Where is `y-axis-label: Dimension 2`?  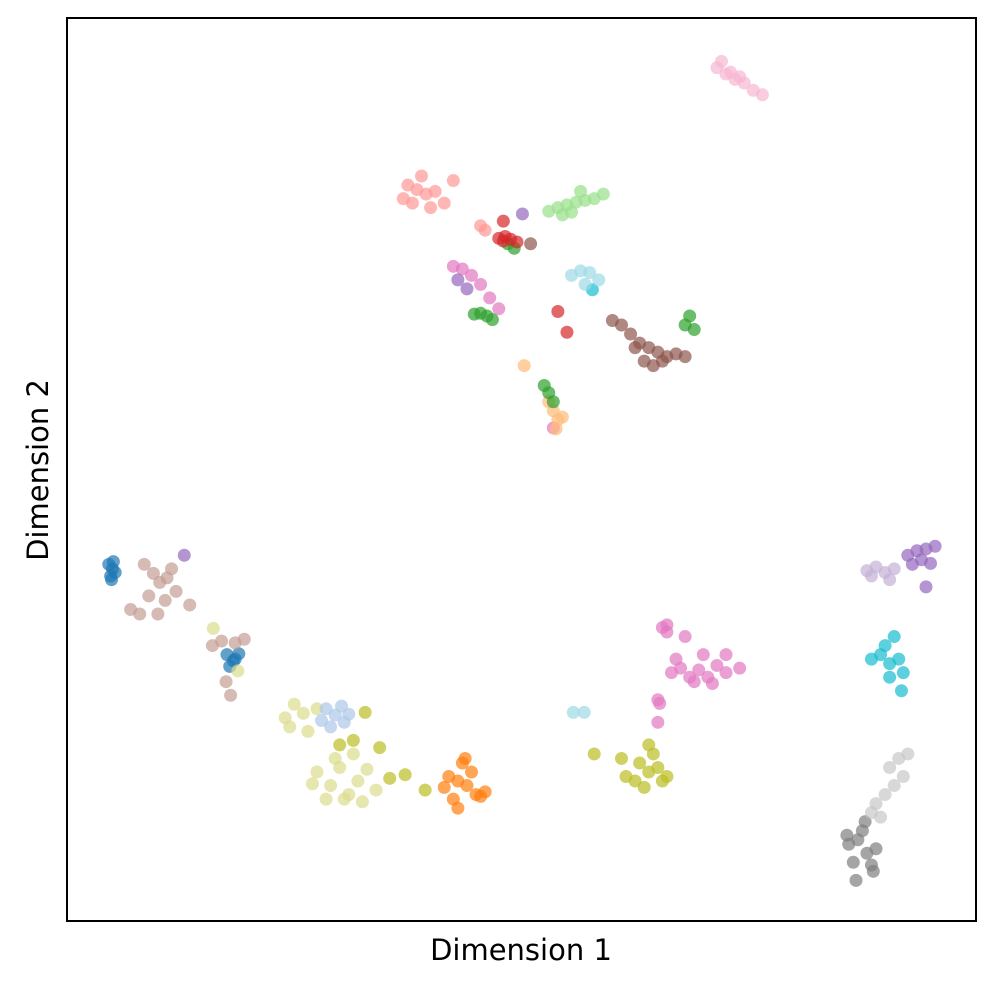 y-axis-label: Dimension 2 is located at coordinates (38, 470).